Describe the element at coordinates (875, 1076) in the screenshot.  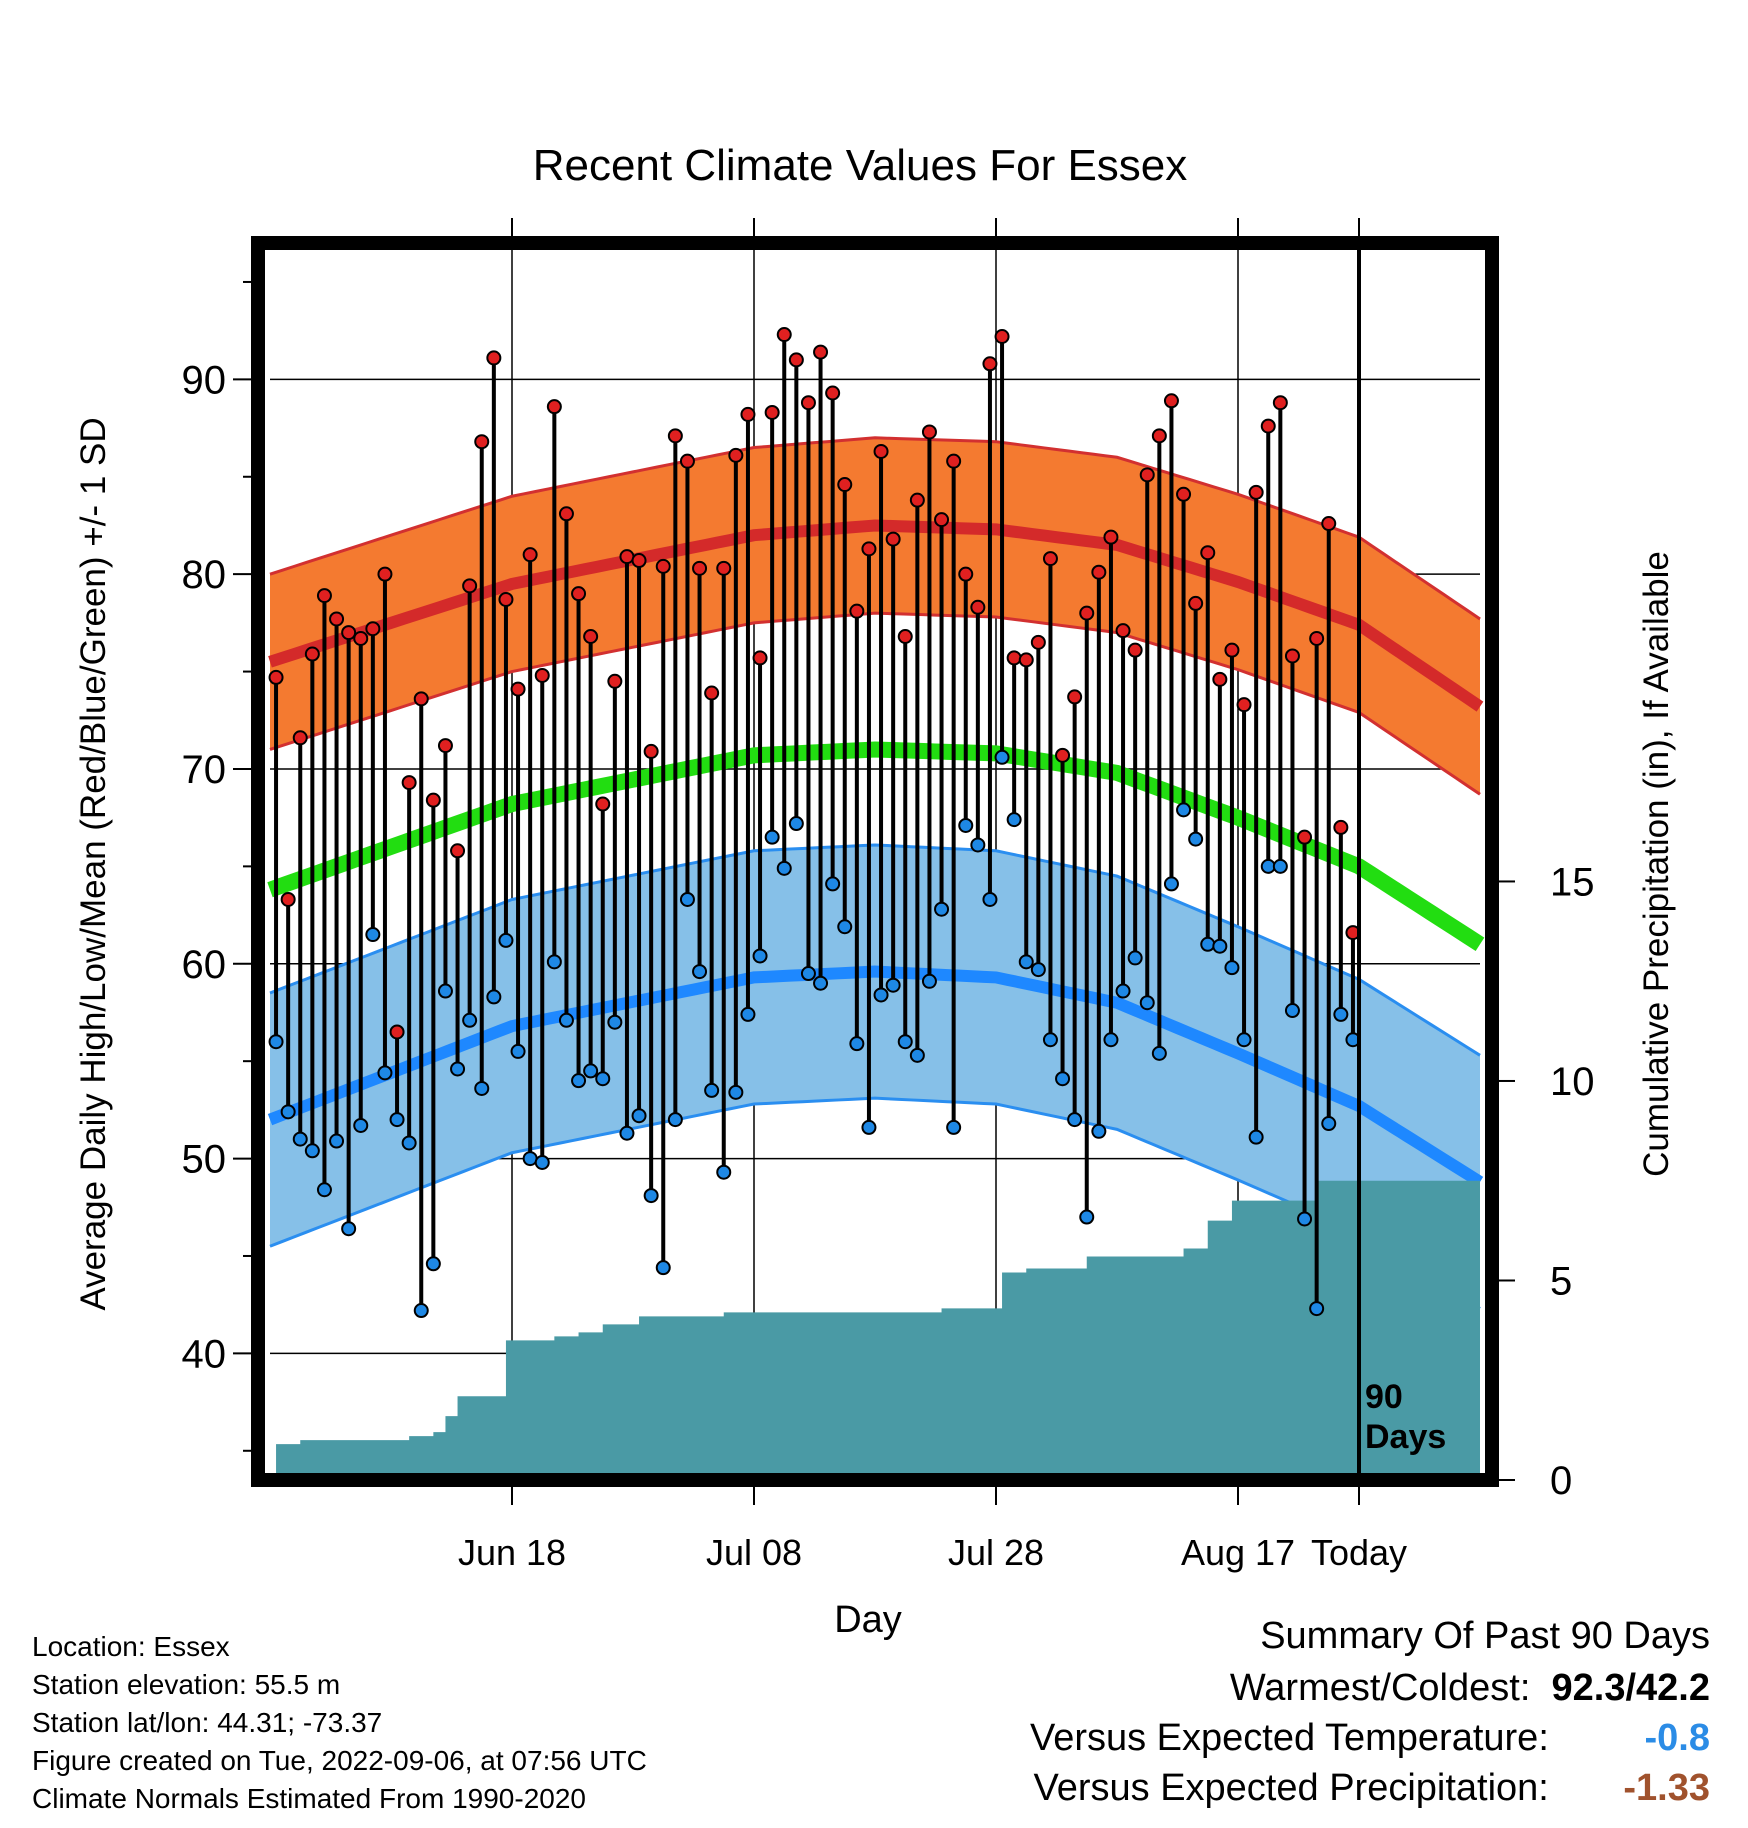
I see `low-normal-line` at that location.